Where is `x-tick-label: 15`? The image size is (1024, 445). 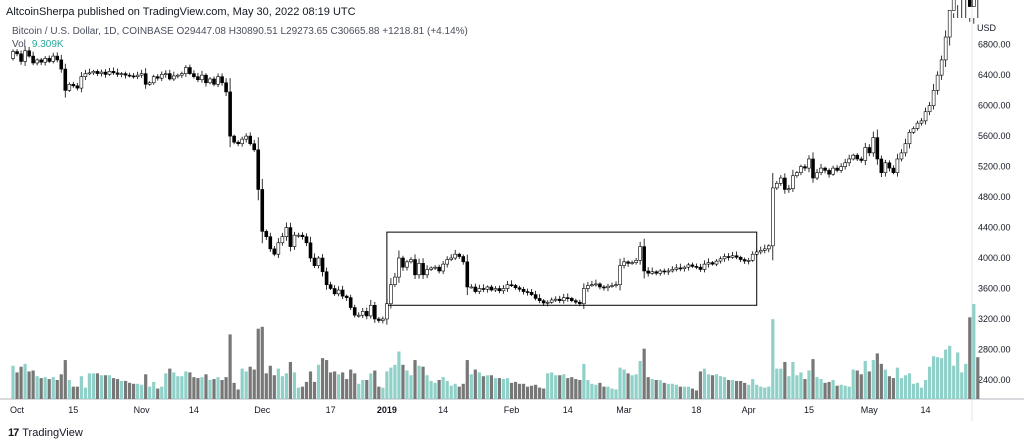 x-tick-label: 15 is located at coordinates (73, 410).